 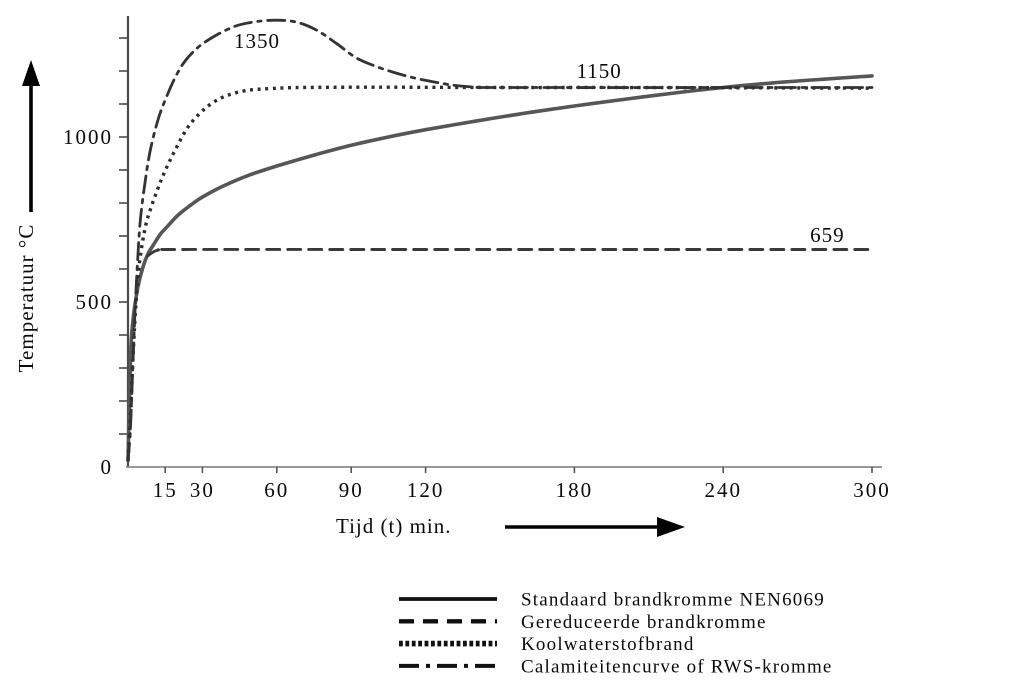 What do you see at coordinates (165, 490) in the screenshot?
I see `x-tick-label: 15` at bounding box center [165, 490].